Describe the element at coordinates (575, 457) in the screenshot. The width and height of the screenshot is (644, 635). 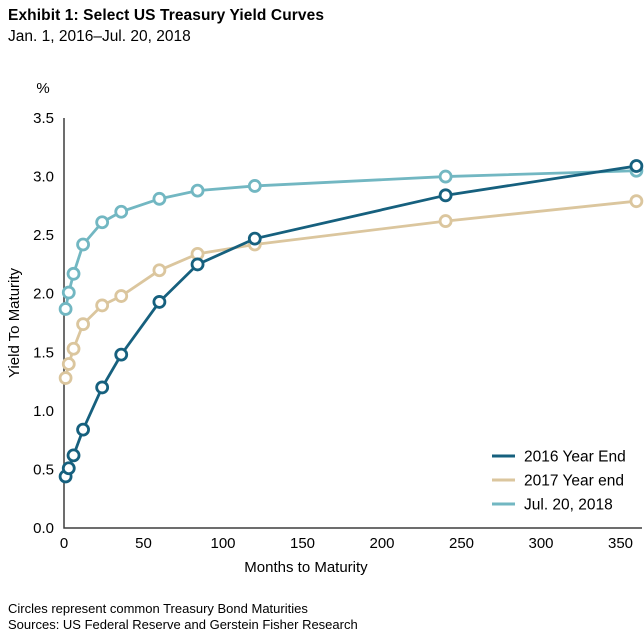
I see `legend-label: 2016 Year End` at that location.